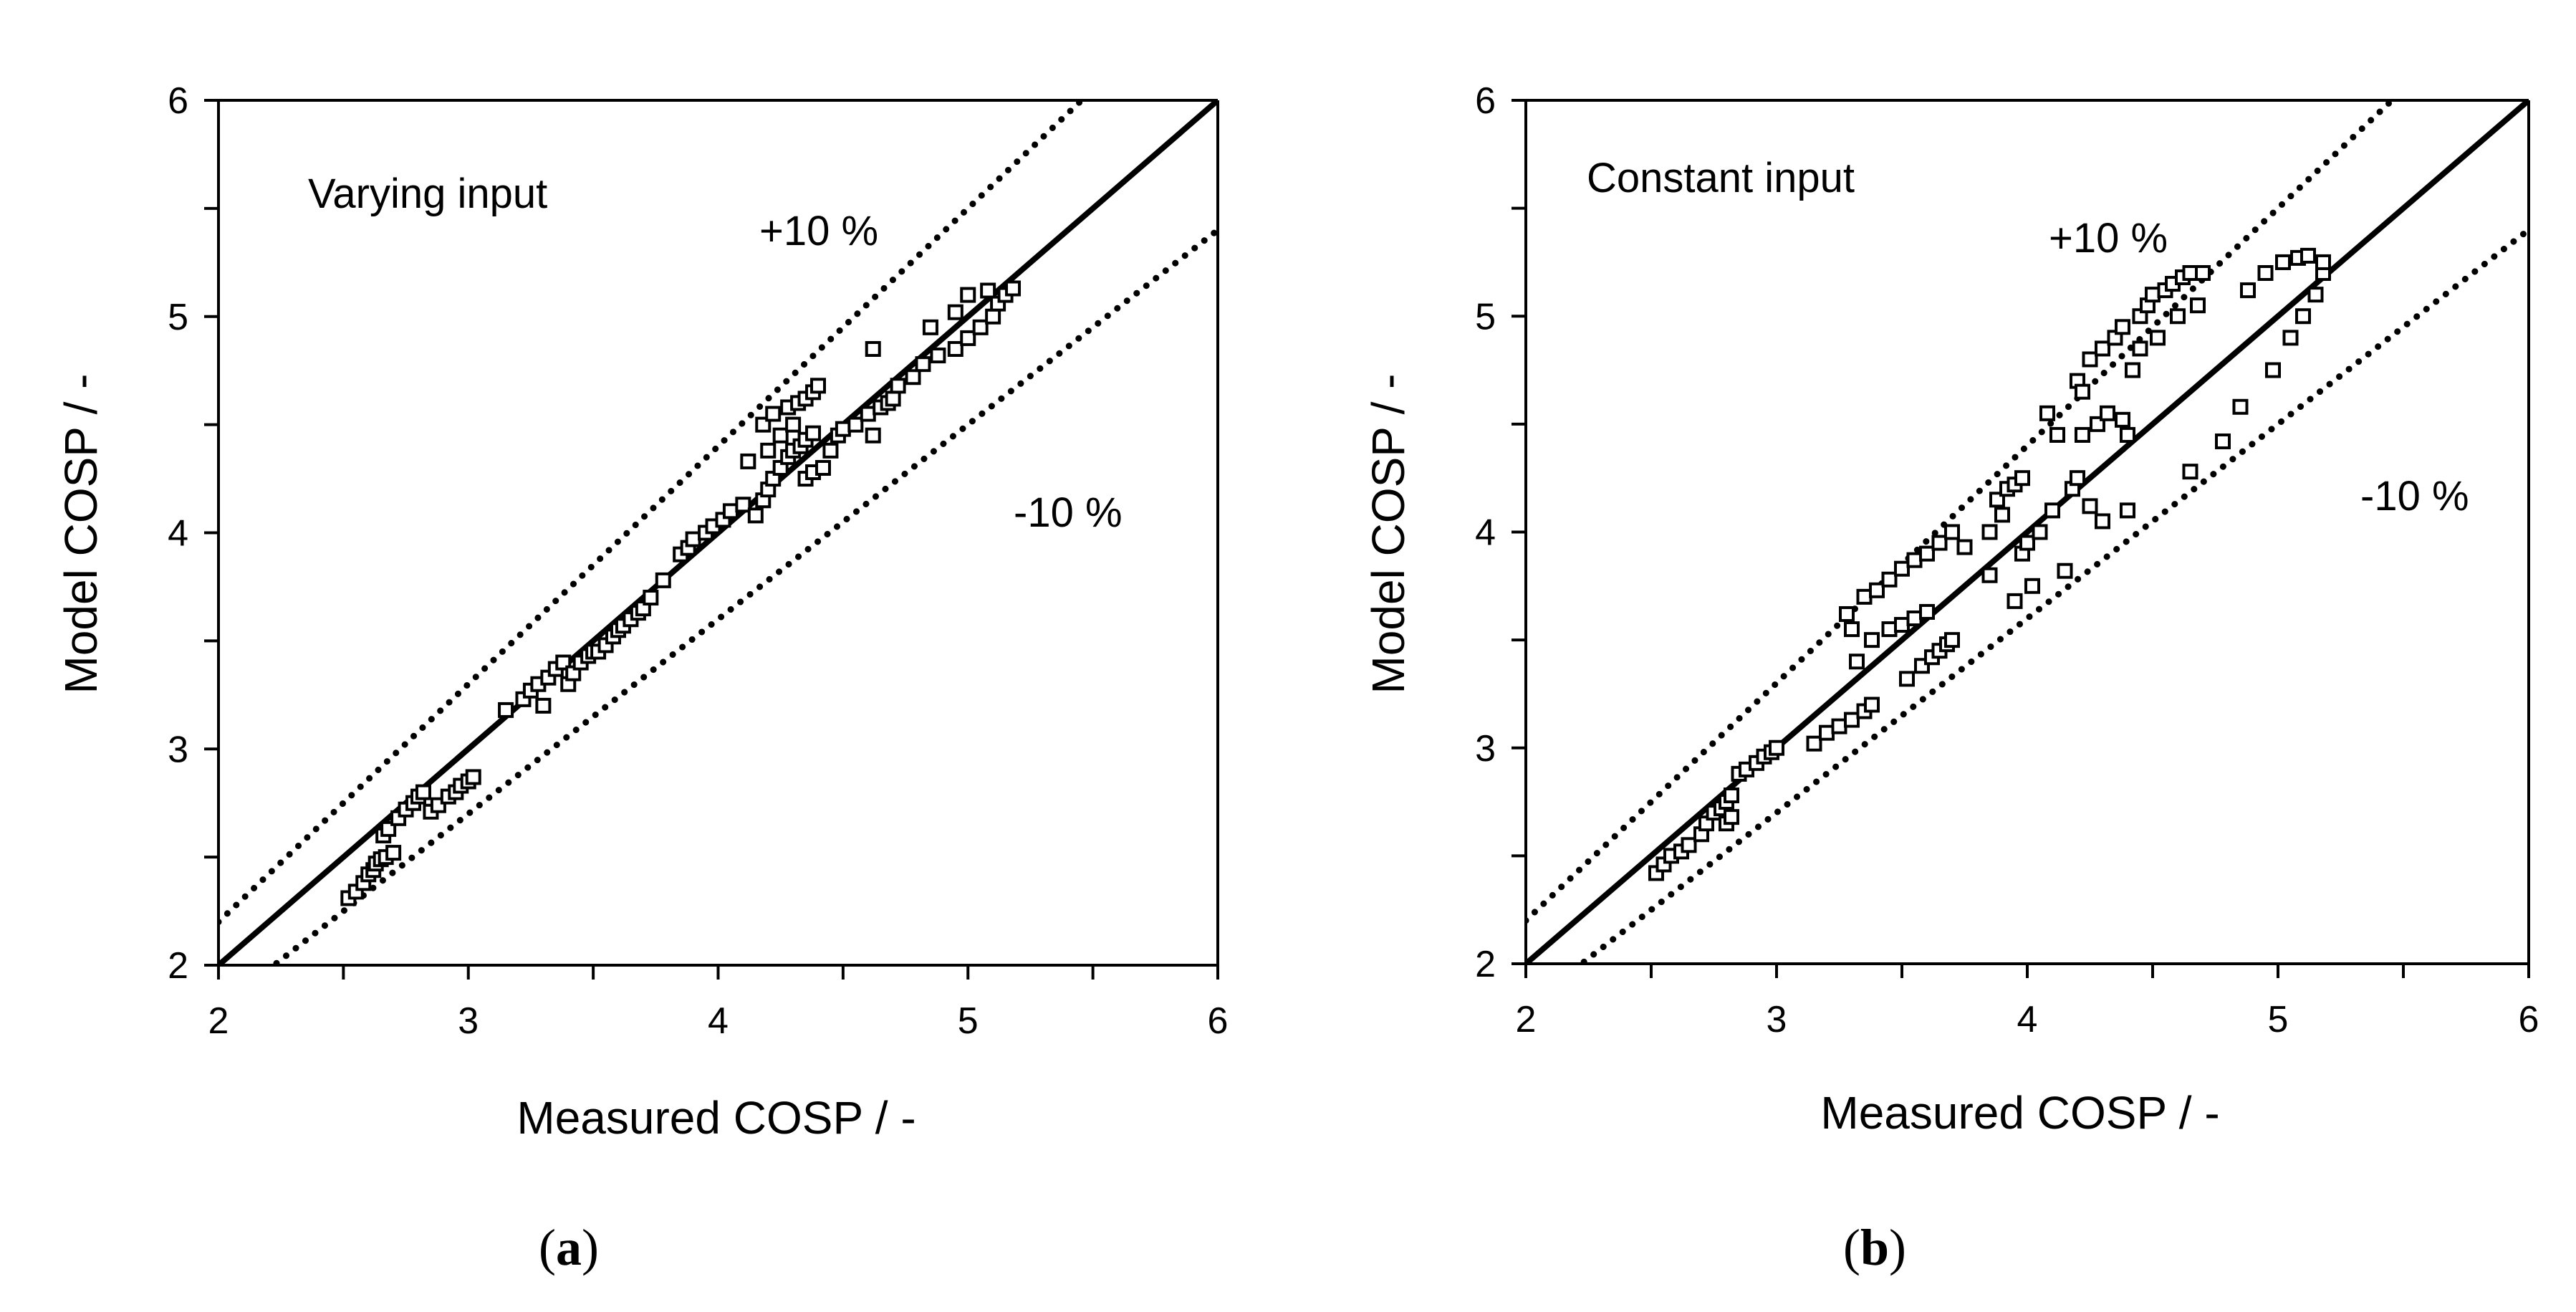  I want to click on annotation-input: Varying input, so click(427, 194).